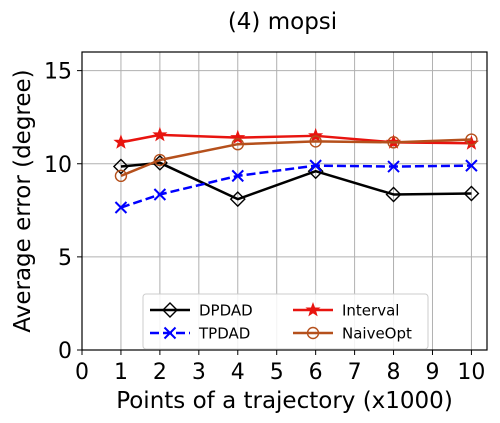  What do you see at coordinates (316, 372) in the screenshot?
I see `x-tick-label: 6` at bounding box center [316, 372].